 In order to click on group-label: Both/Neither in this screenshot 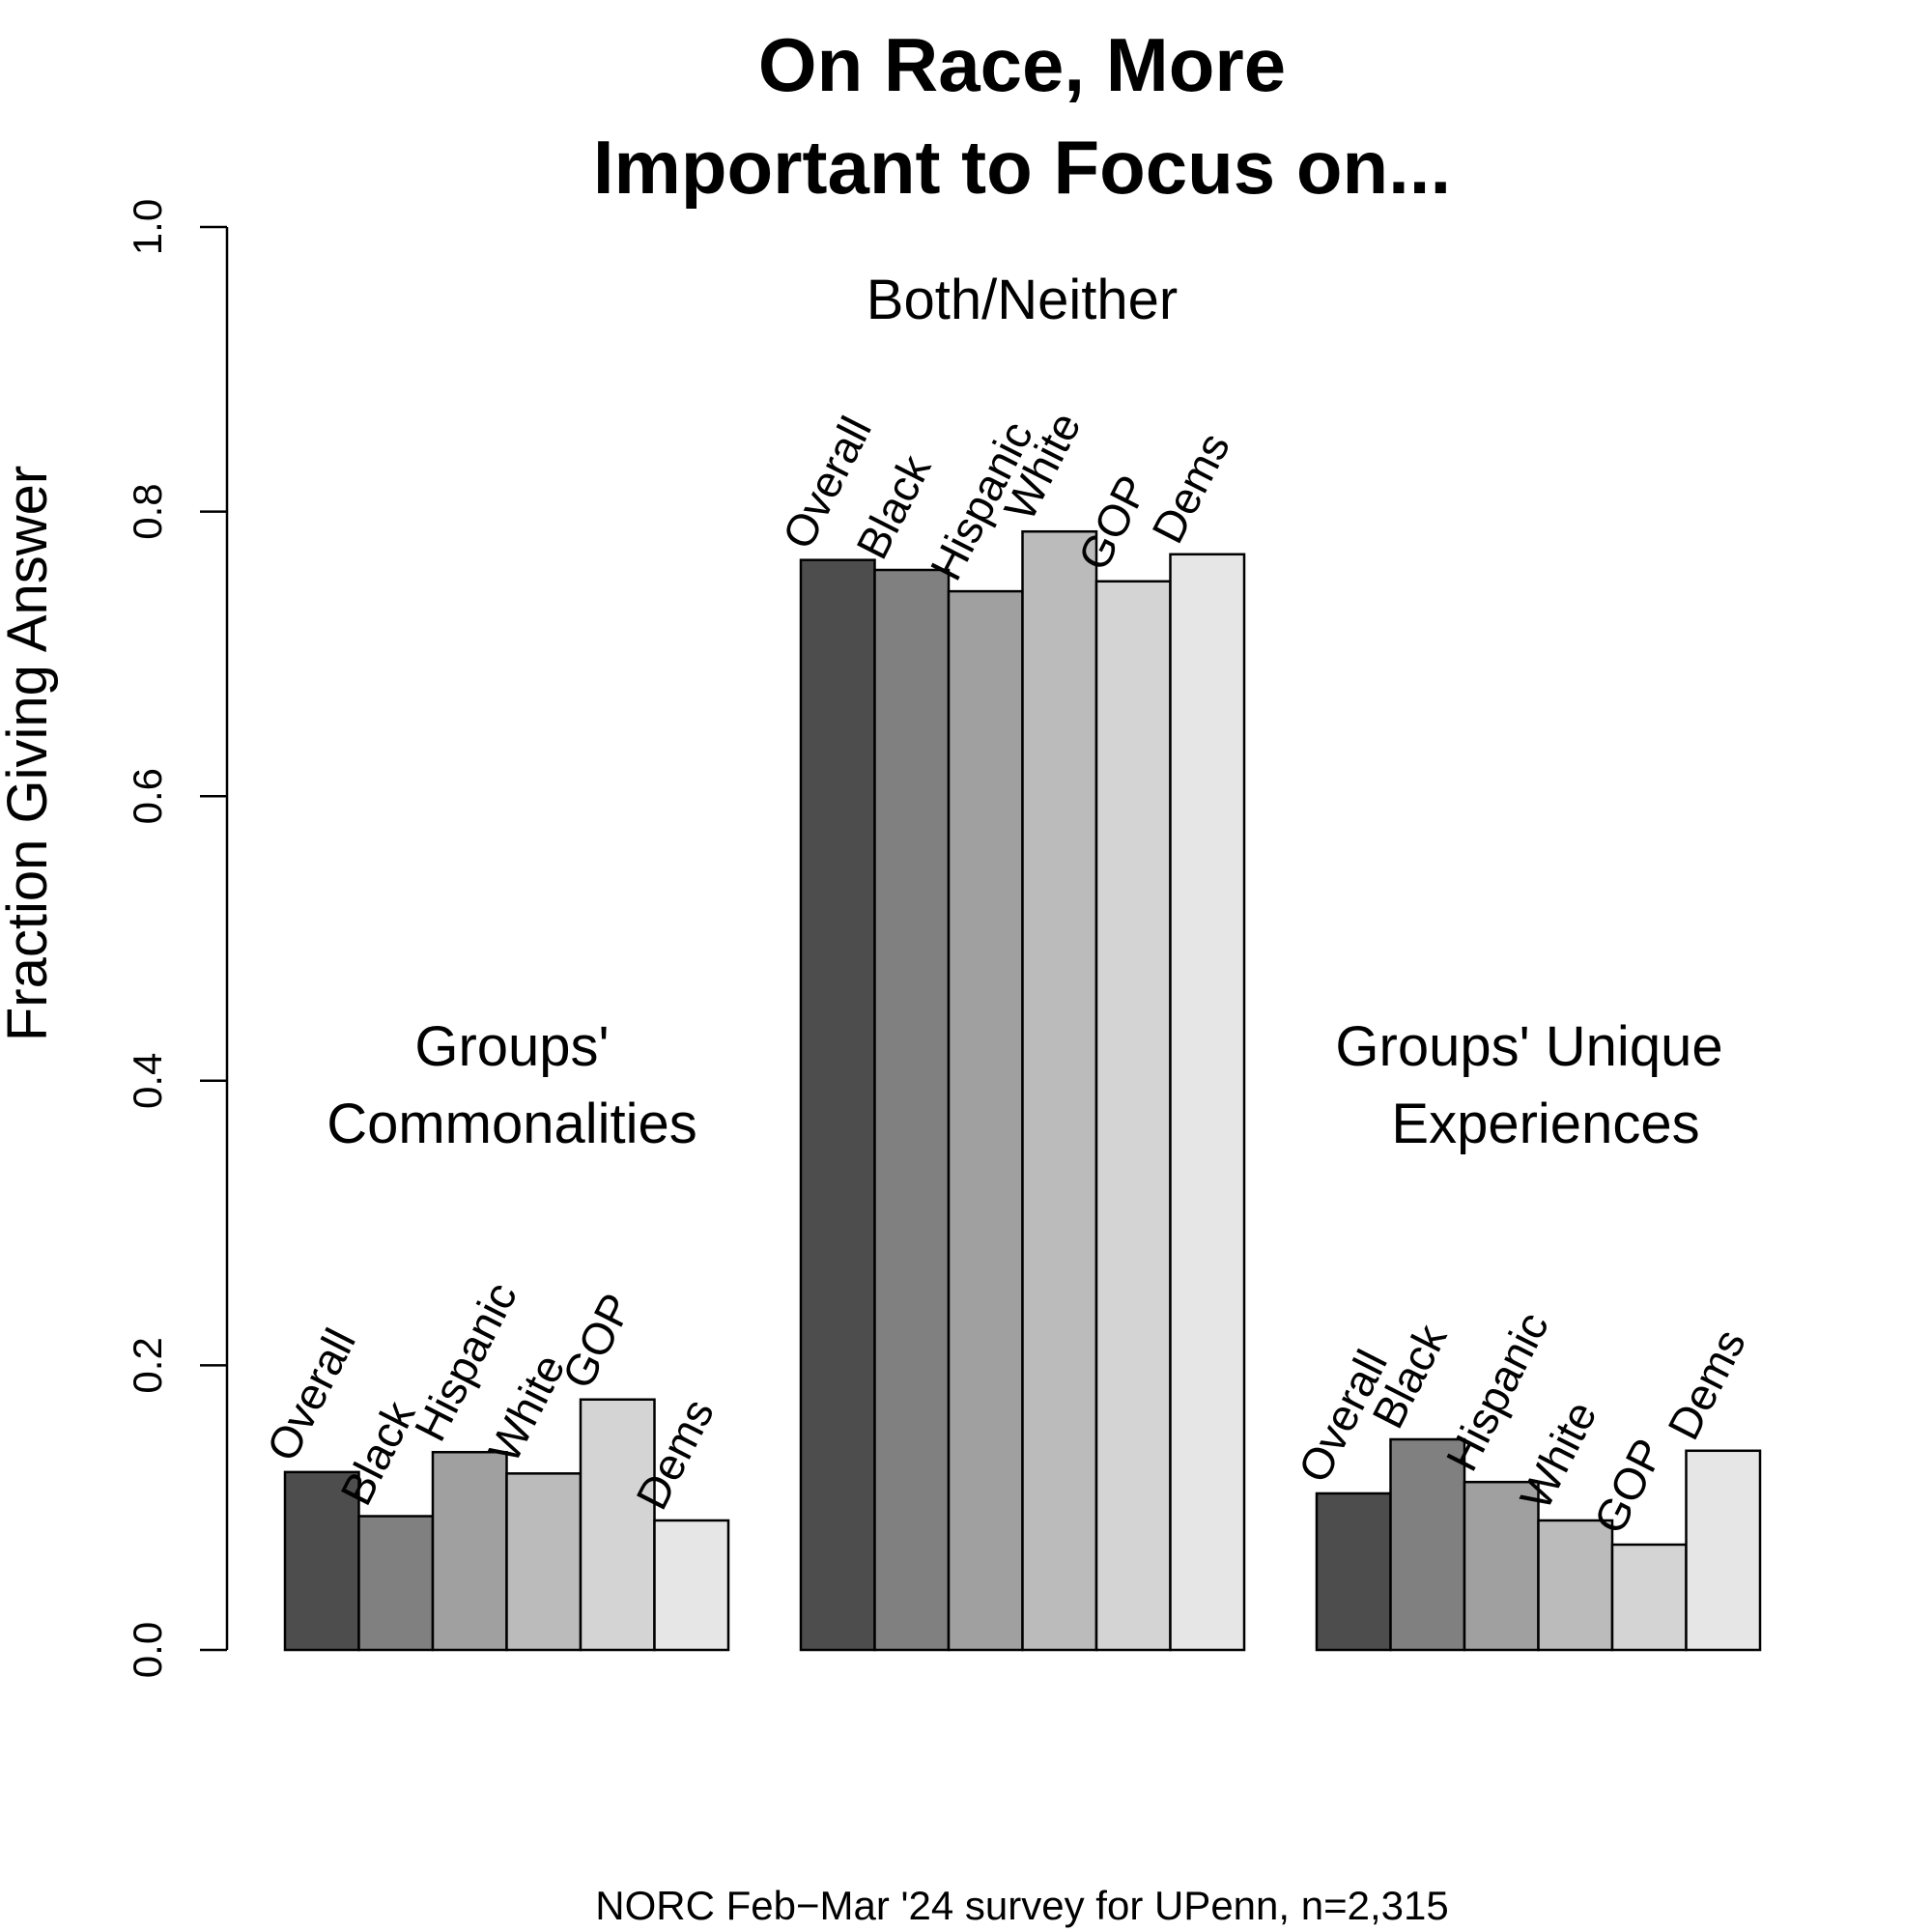, I will do `click(1022, 300)`.